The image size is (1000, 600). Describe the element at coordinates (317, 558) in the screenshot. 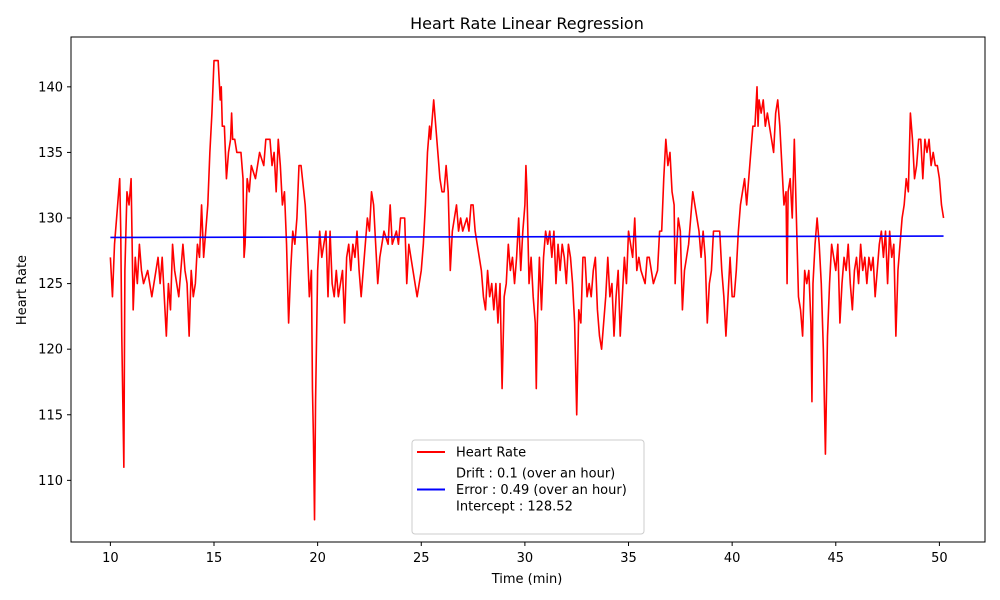

I see `x-tick-label: 20` at that location.